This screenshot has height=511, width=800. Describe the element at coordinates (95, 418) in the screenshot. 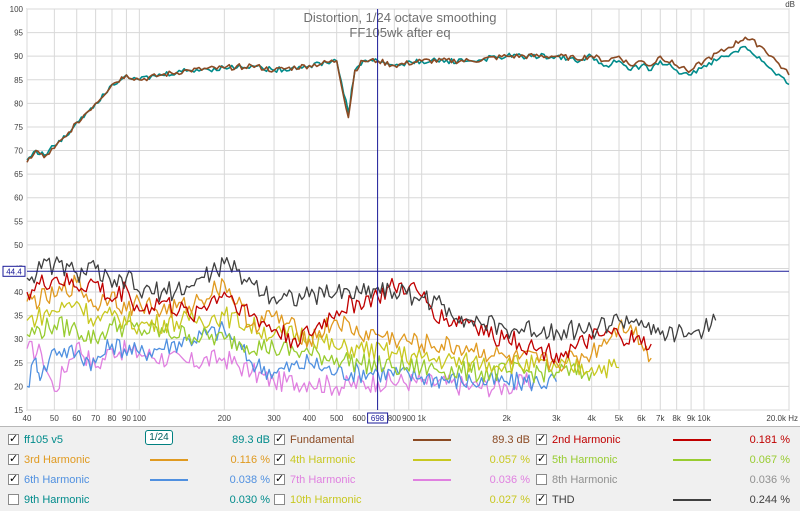

I see `x-tick-label: 70` at that location.